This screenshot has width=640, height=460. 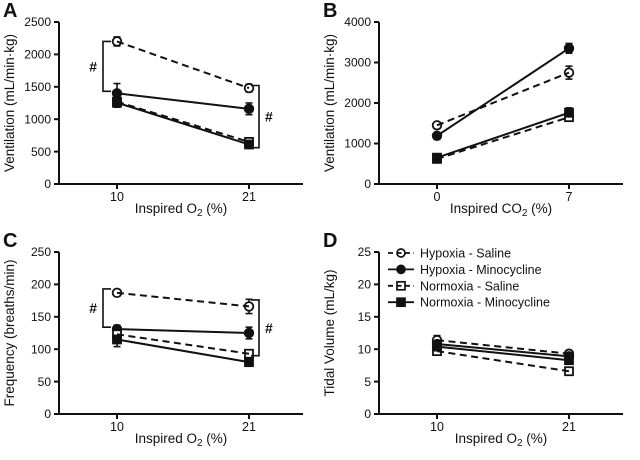 What do you see at coordinates (365, 317) in the screenshot?
I see `y-tick-label: 15` at bounding box center [365, 317].